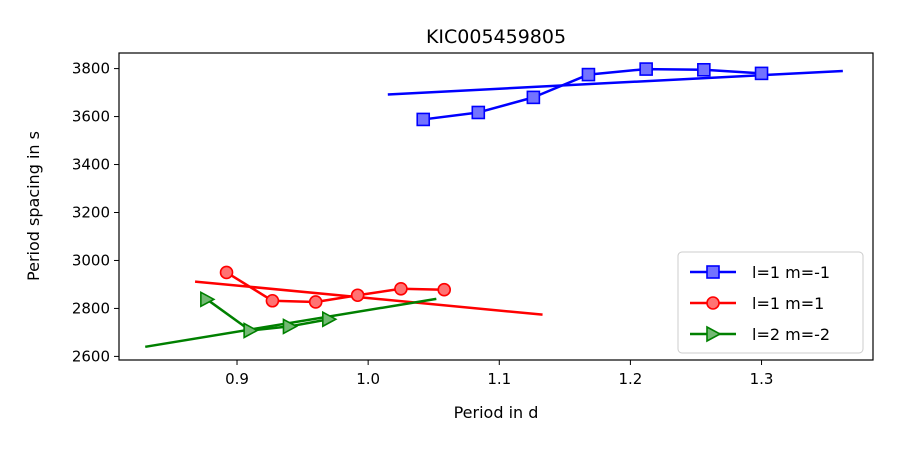 The image size is (900, 454). I want to click on y-tick-label: 3800, so click(91, 69).